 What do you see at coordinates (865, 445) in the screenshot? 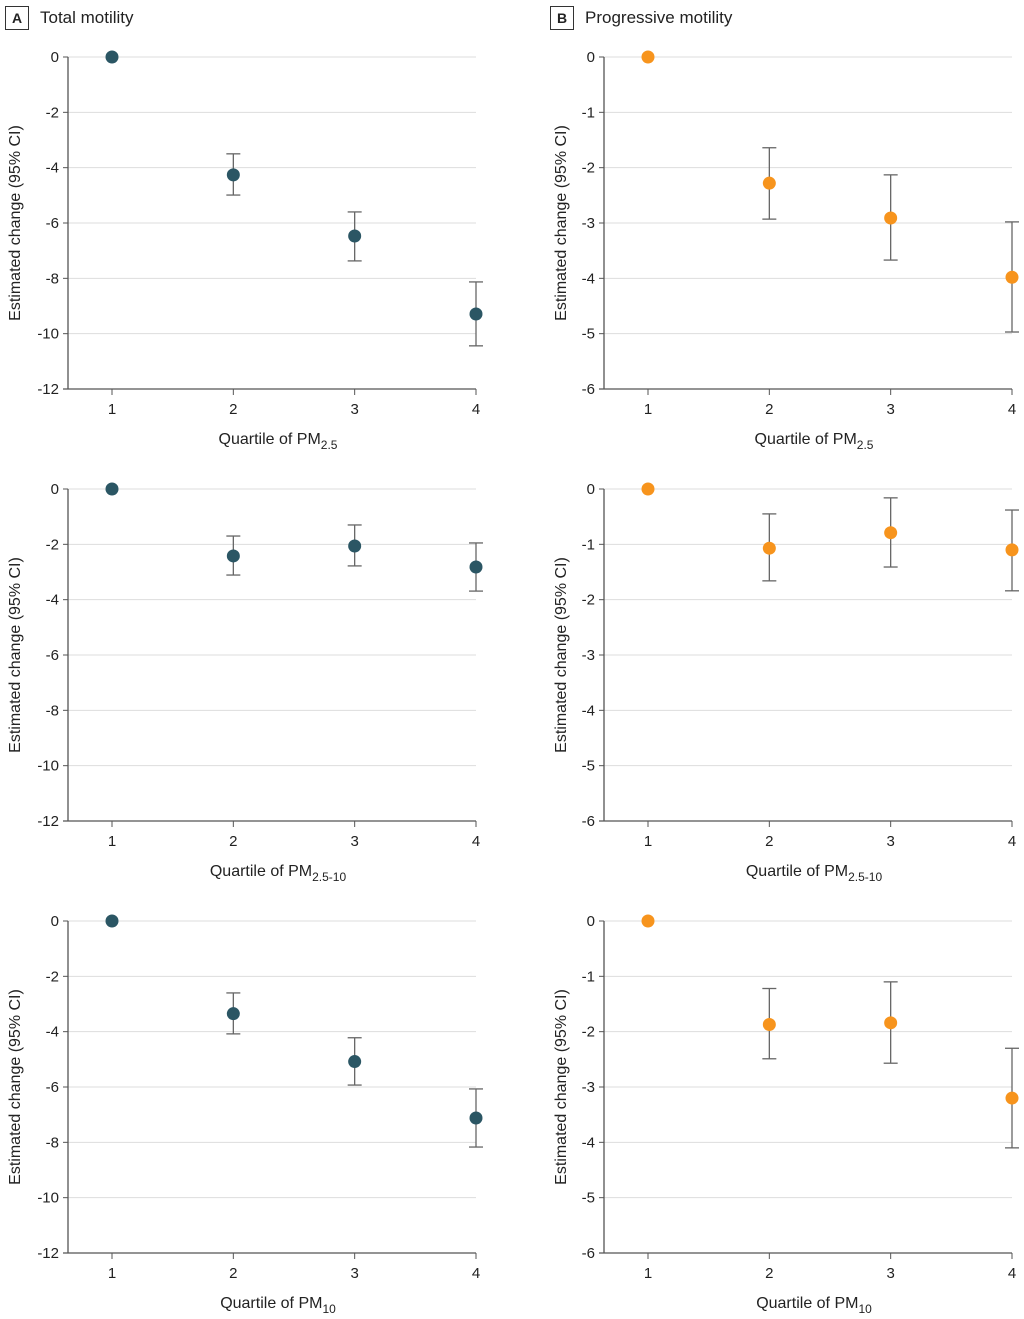
I see `x-axis-label-subscript: 2.5` at bounding box center [865, 445].